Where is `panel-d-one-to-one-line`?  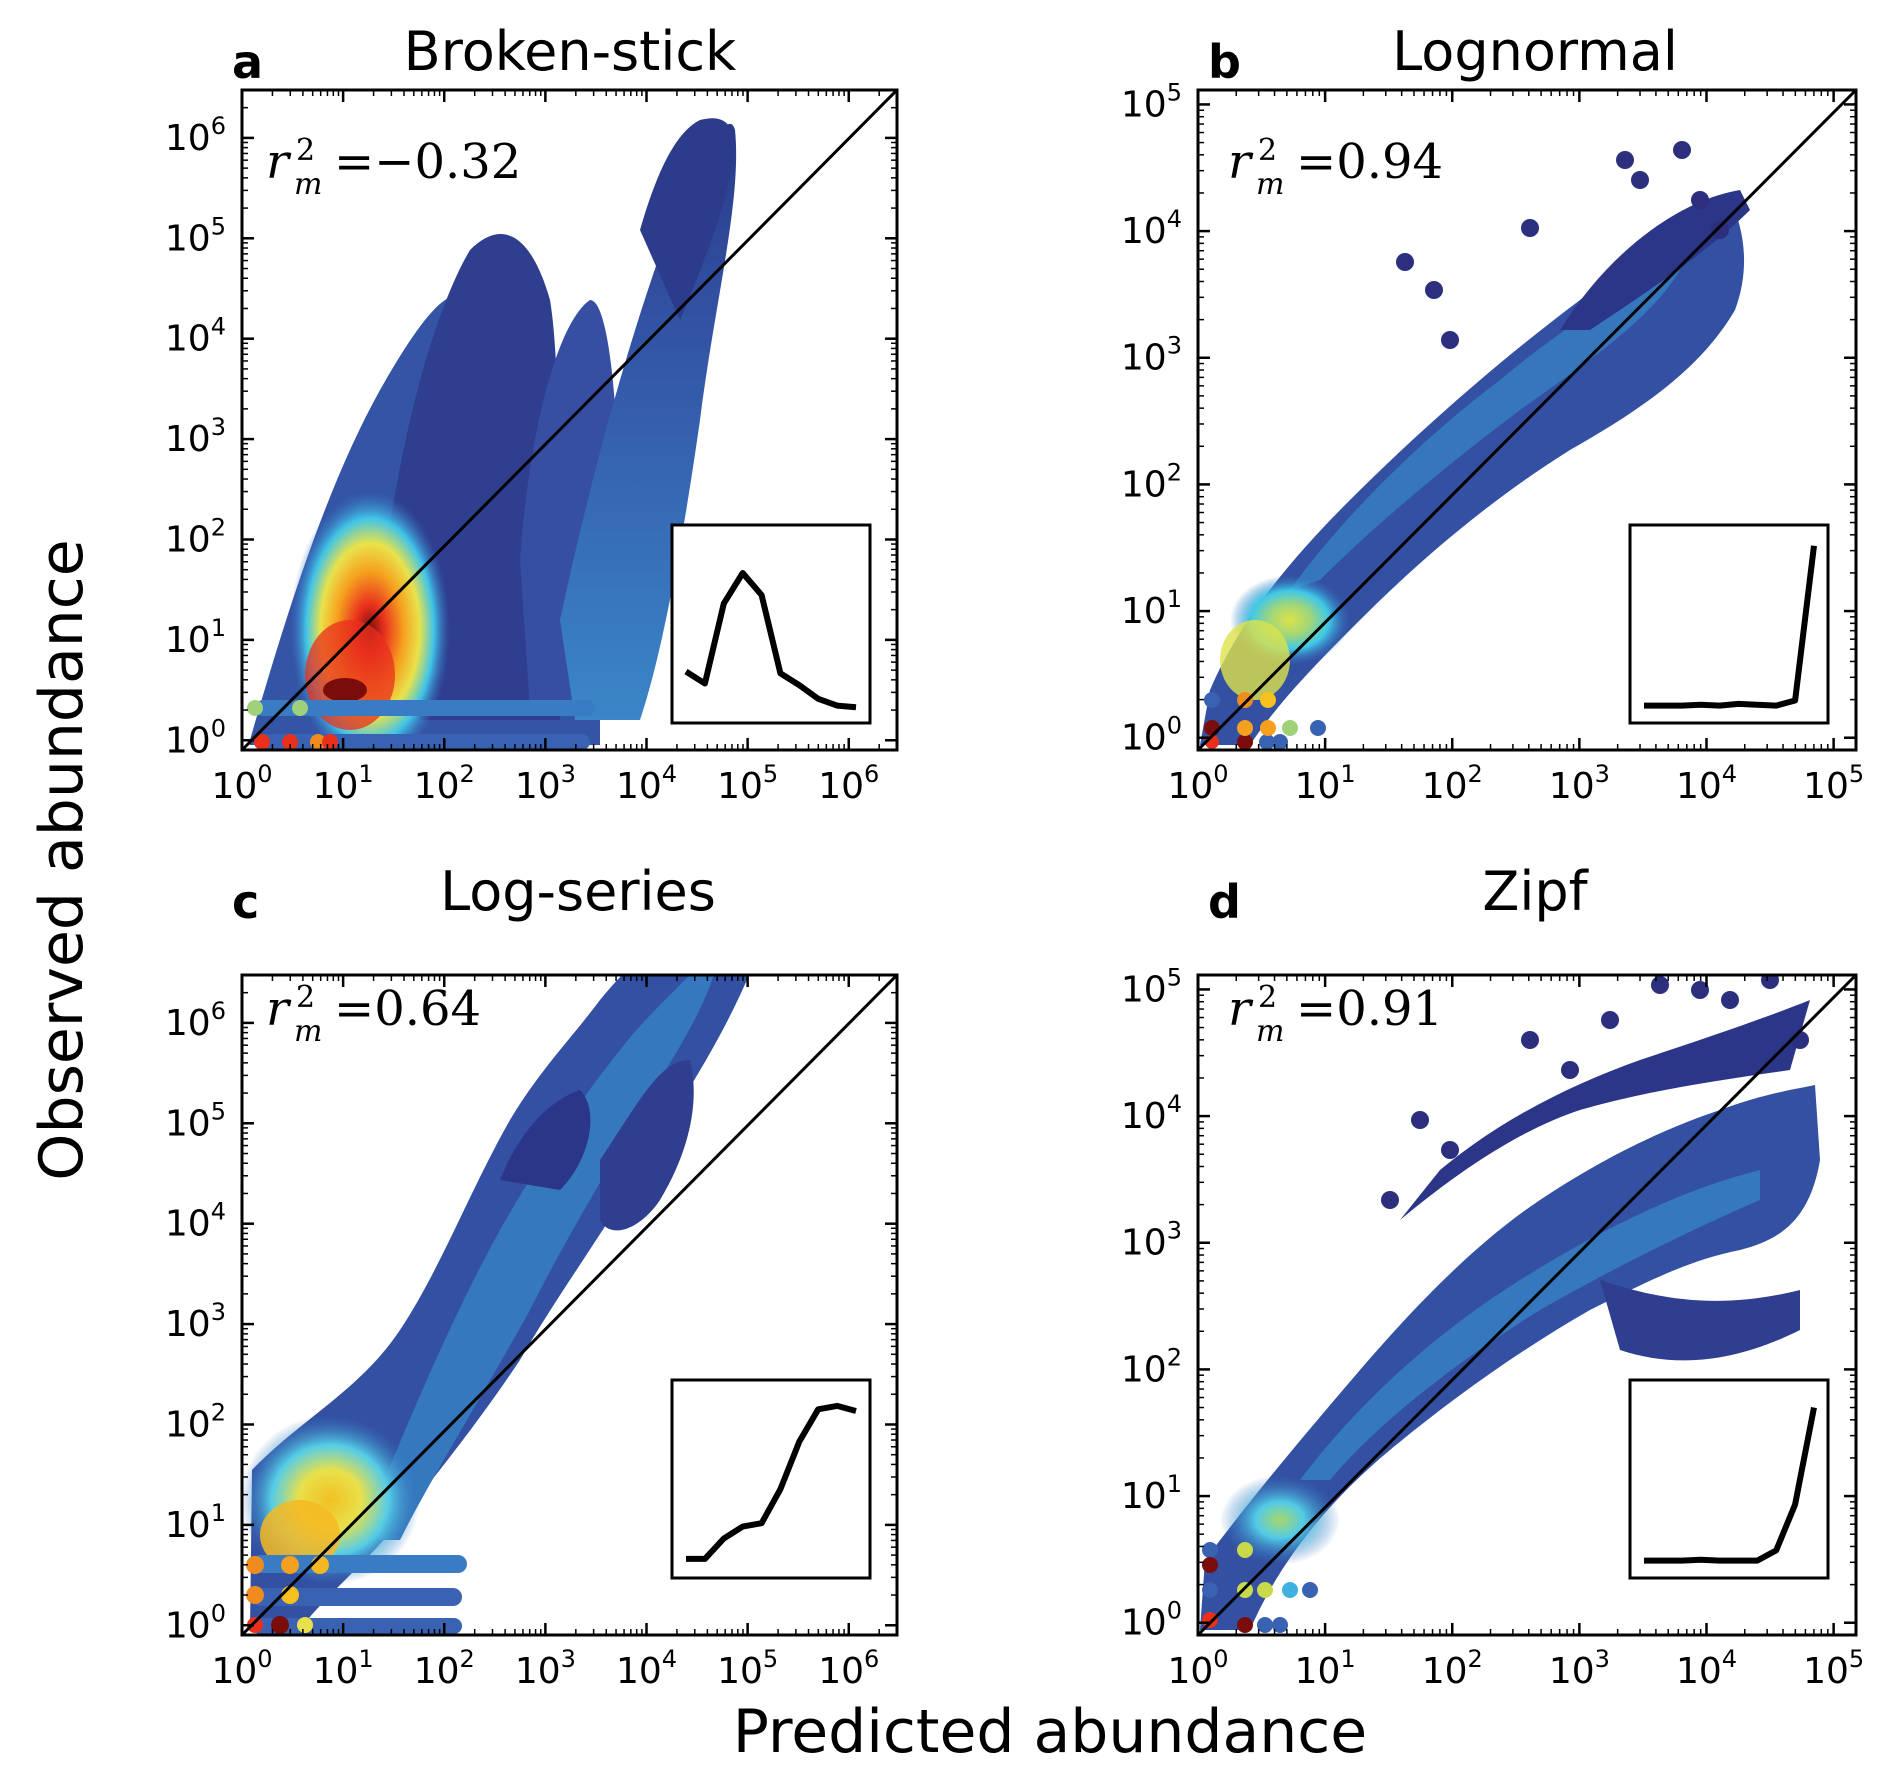 panel-d-one-to-one-line is located at coordinates (1527, 1305).